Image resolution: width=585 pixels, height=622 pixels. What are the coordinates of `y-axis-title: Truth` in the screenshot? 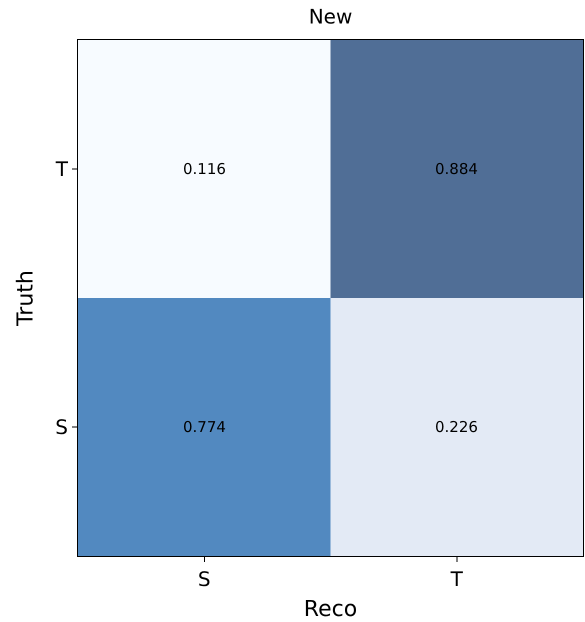 It's located at (26, 298).